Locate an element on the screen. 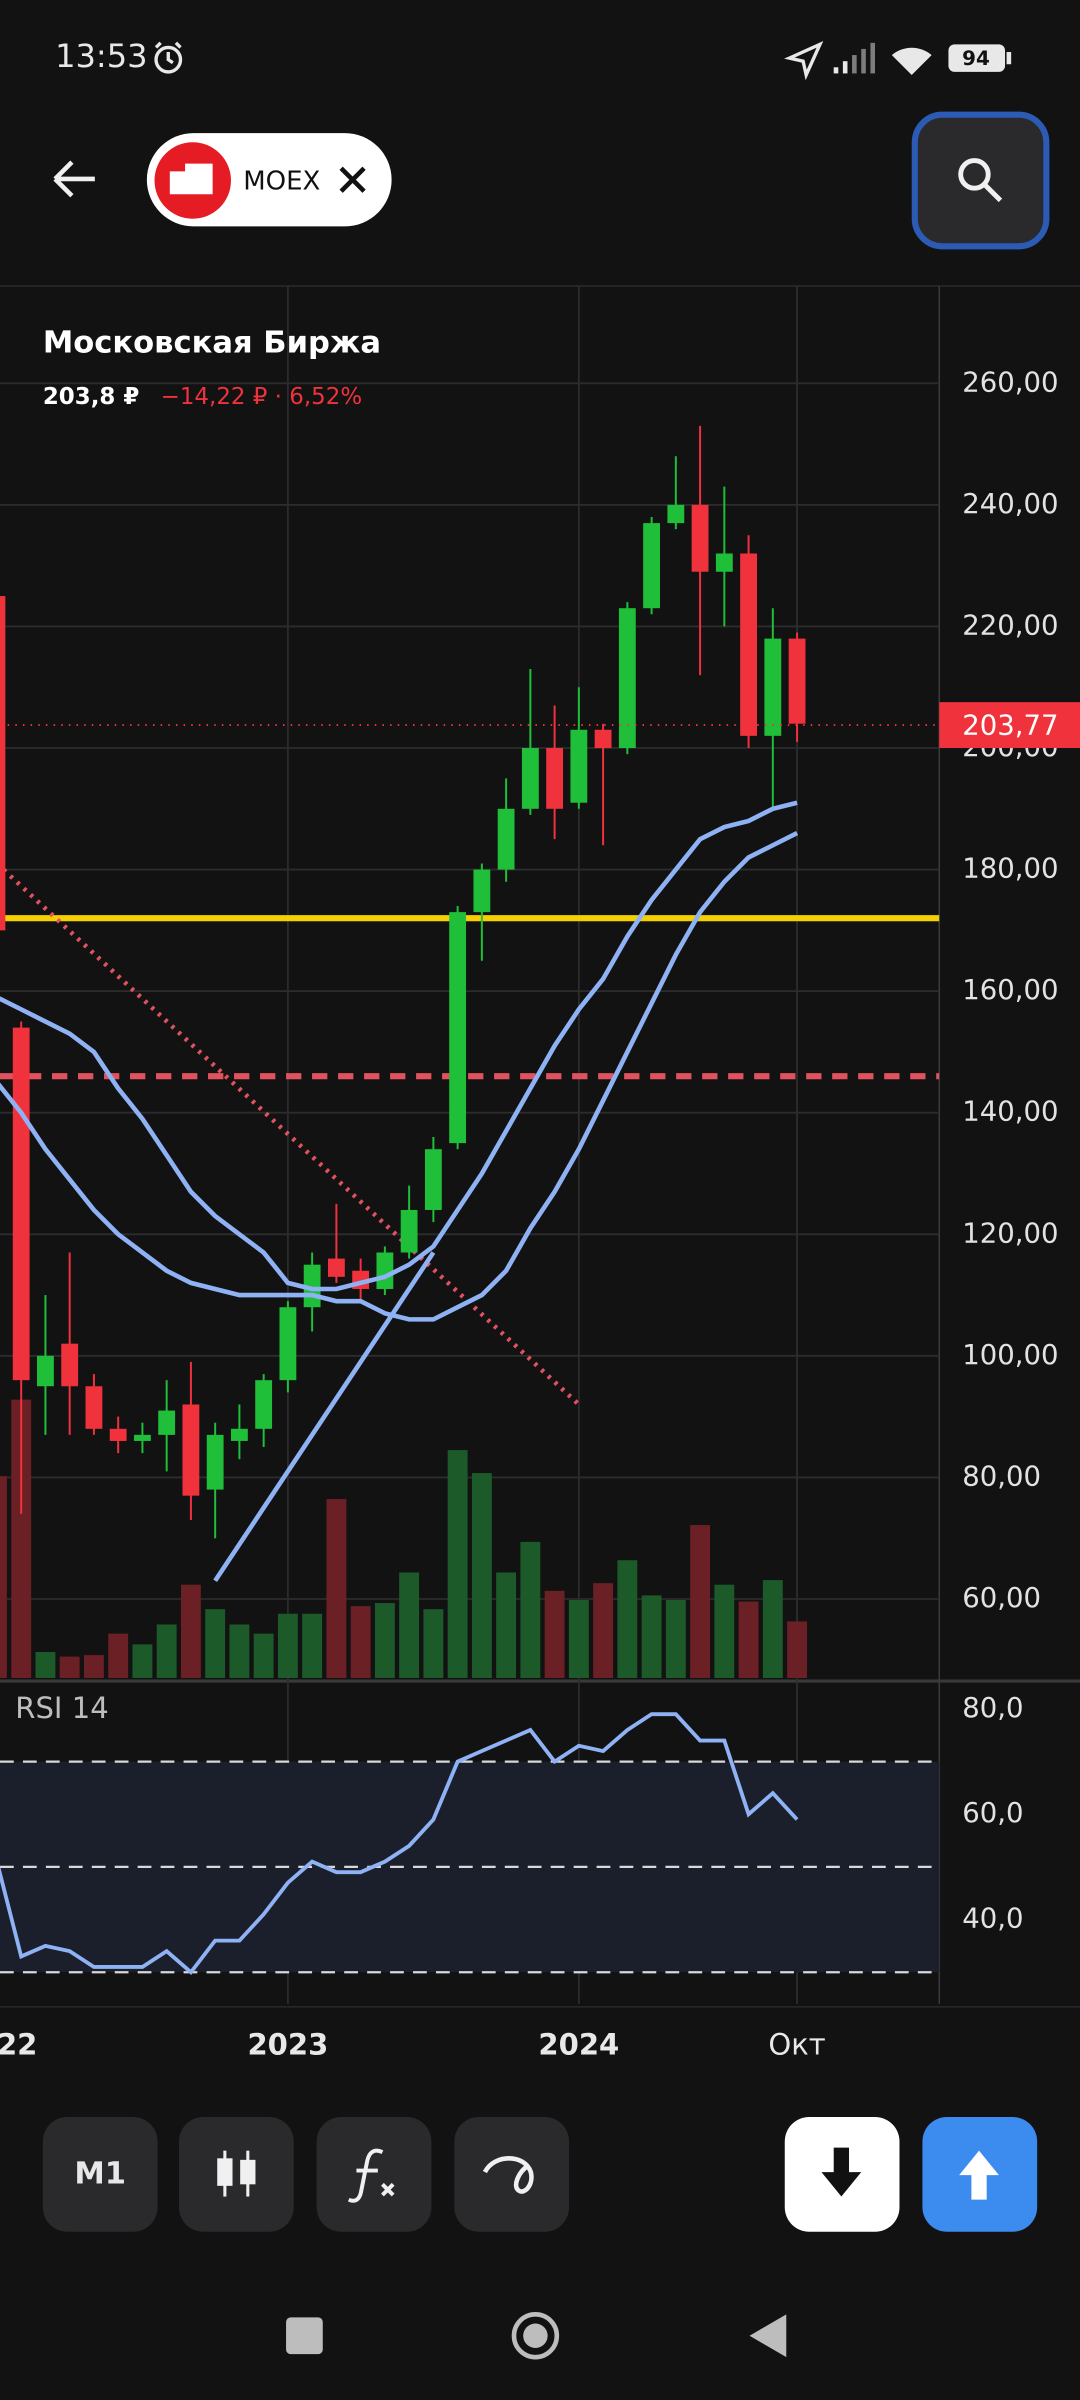  candle-icon is located at coordinates (236, 2173).